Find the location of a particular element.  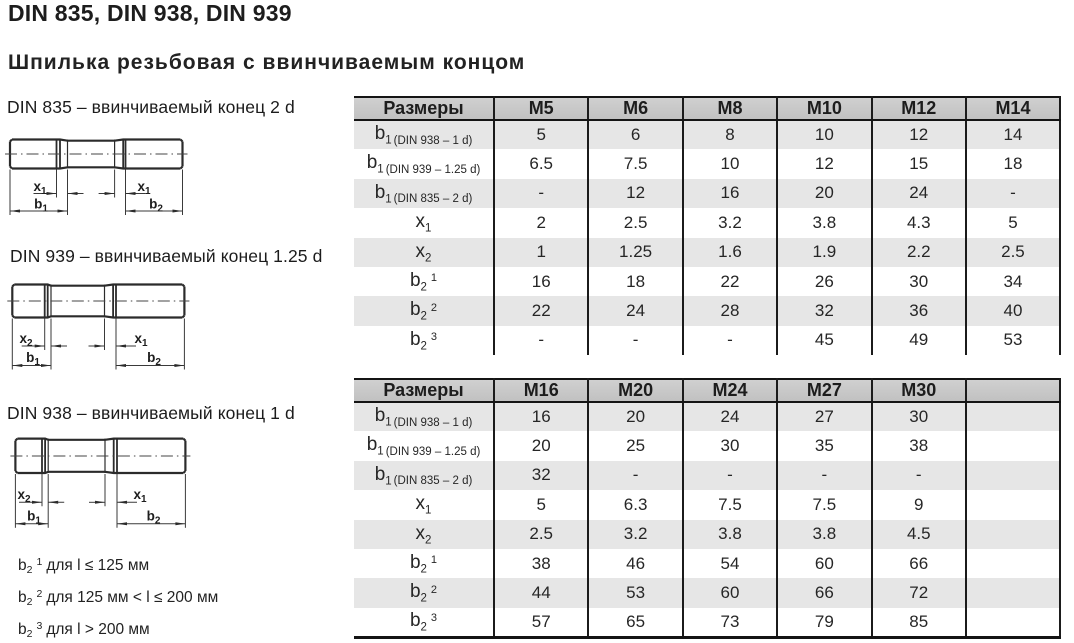

drawing-caption-din938: DIN 938 – ввинчиваемый конец 1 d is located at coordinates (151, 413).